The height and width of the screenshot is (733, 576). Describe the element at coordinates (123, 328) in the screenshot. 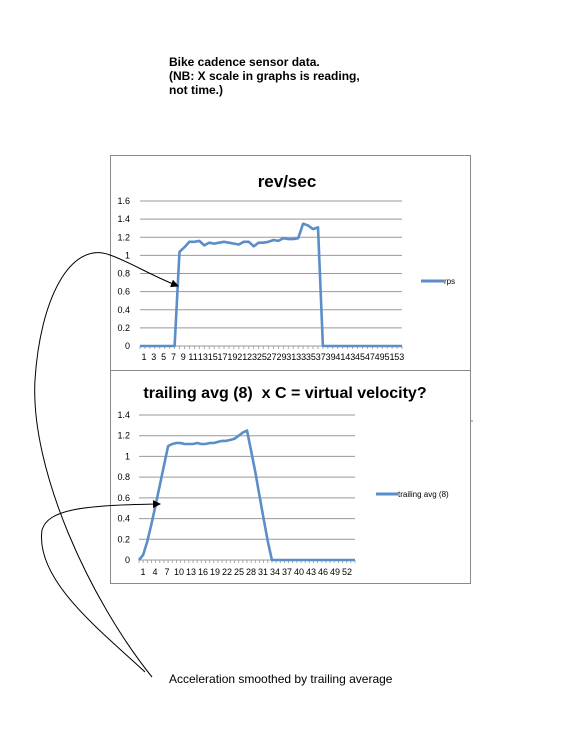

I see `chart-1-y-tick-label: 0.2` at that location.